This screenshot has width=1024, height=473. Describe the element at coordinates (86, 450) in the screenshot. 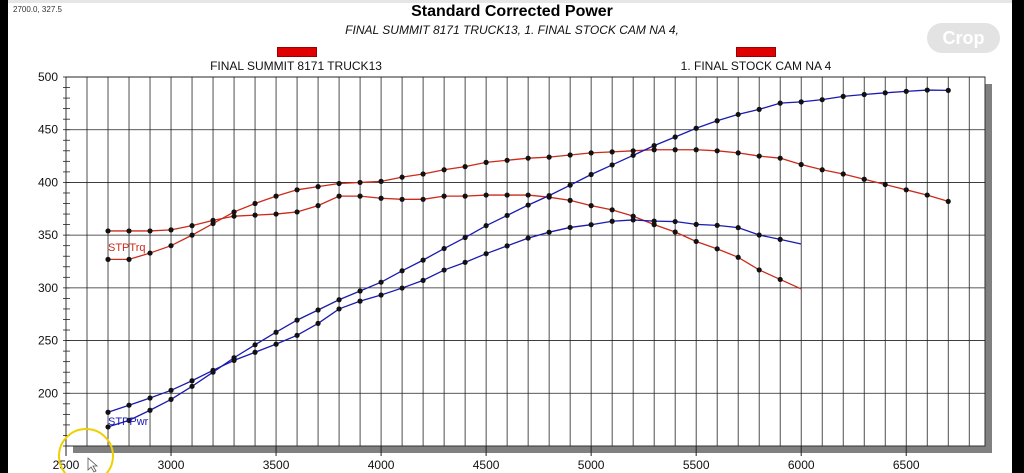

I see `cursor-highlight-circle` at that location.